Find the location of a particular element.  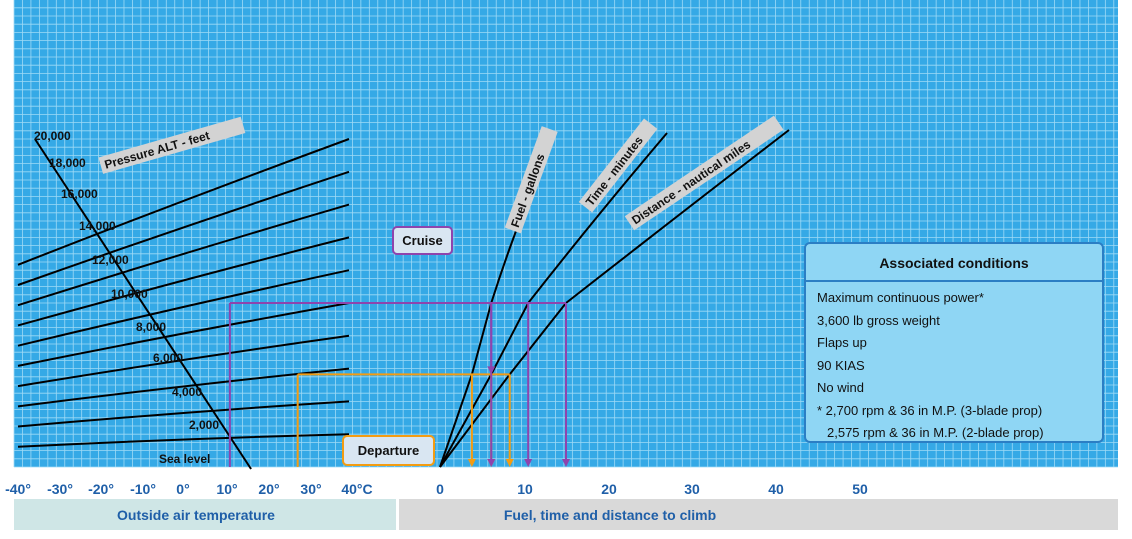

temp-tick: 10° is located at coordinates (226, 489).